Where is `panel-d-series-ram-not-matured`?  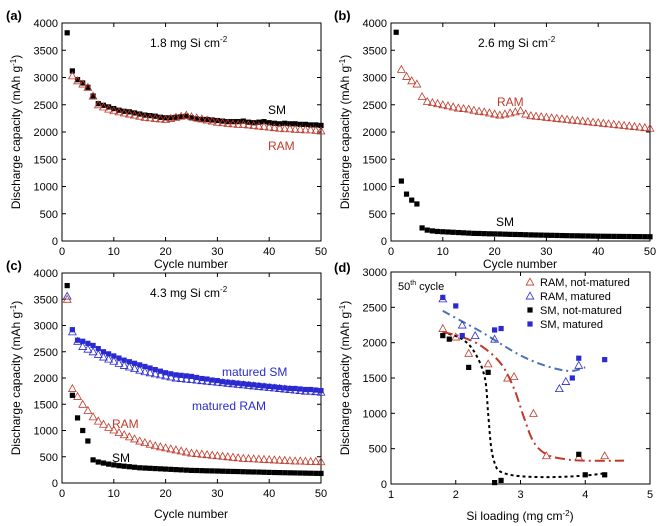
panel-d-series-ram-not-matured is located at coordinates (524, 392).